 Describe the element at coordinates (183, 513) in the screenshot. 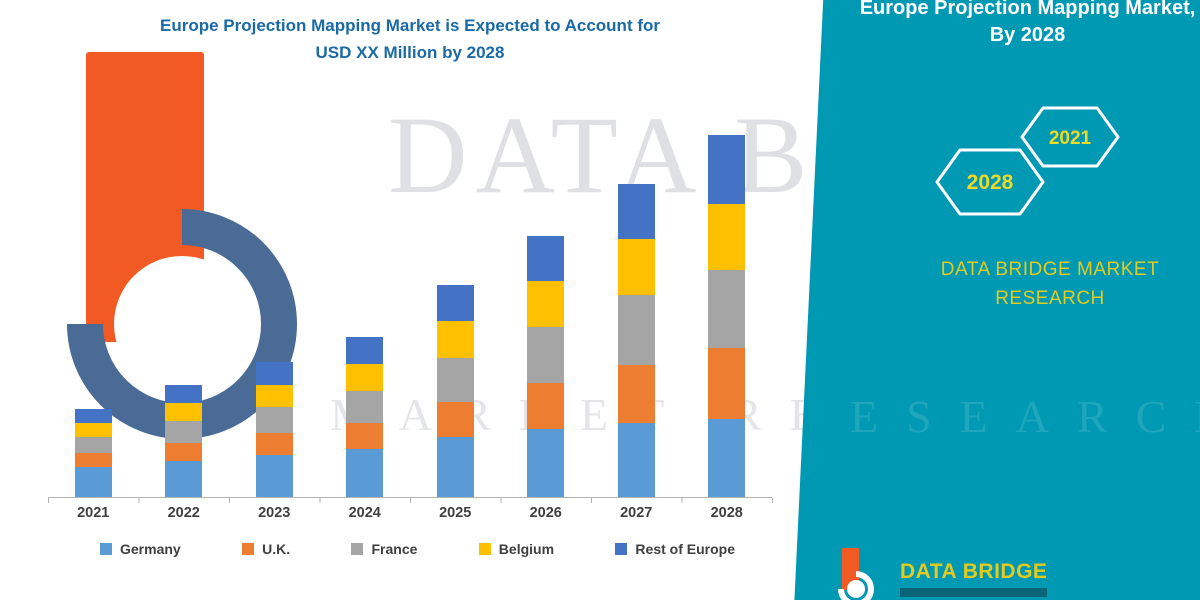

I see `x-label-2022: 2022` at that location.